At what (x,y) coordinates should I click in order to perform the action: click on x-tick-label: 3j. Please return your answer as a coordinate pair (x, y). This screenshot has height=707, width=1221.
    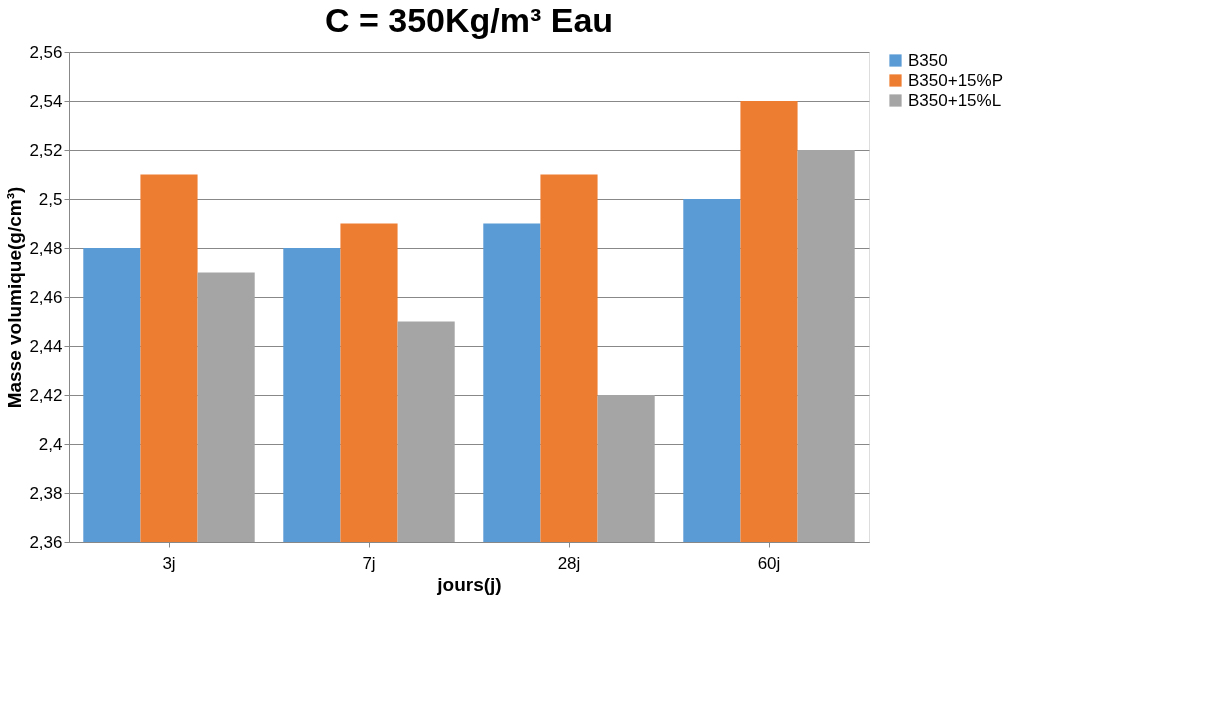
    Looking at the image, I should click on (169, 563).